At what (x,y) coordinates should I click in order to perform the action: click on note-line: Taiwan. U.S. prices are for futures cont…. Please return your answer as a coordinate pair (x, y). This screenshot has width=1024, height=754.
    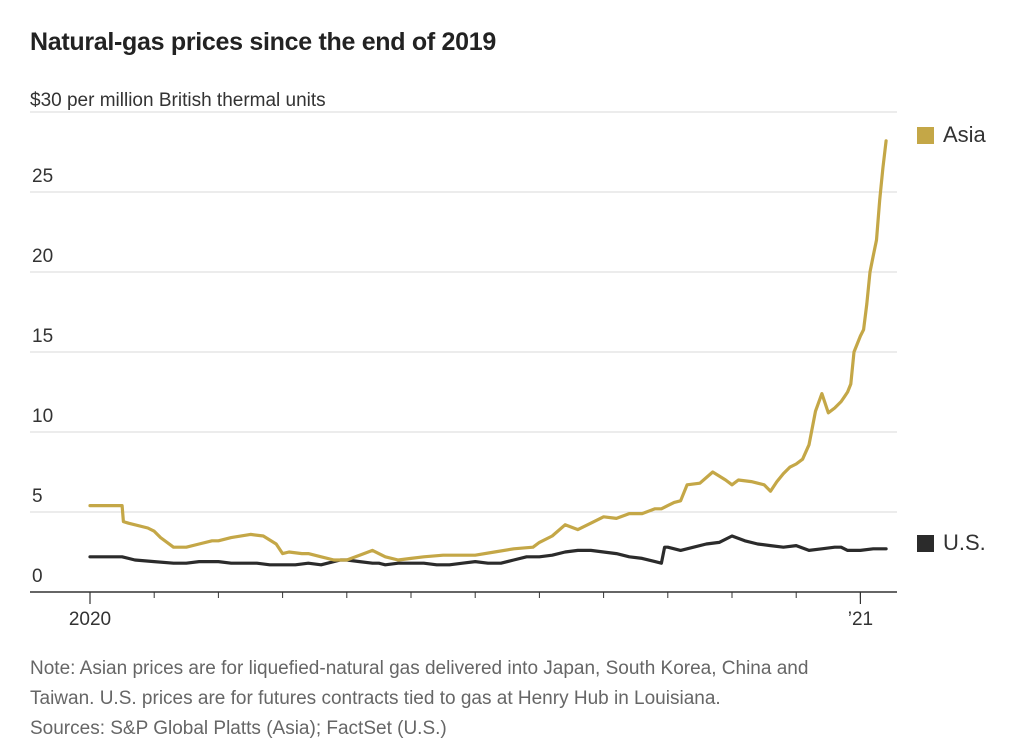
    Looking at the image, I should click on (375, 698).